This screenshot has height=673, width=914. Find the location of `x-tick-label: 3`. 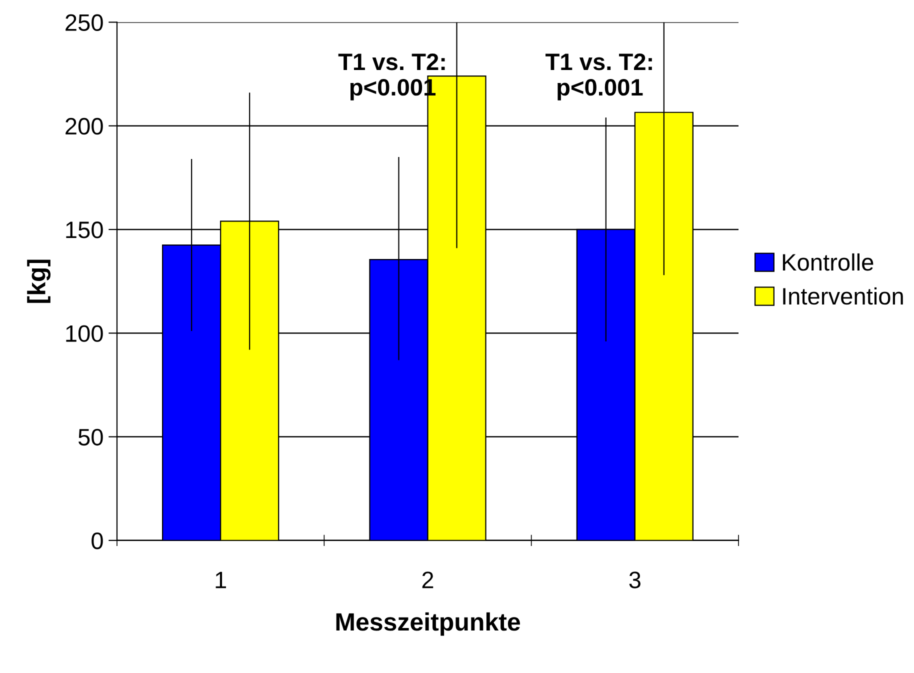

x-tick-label: 3 is located at coordinates (634, 580).